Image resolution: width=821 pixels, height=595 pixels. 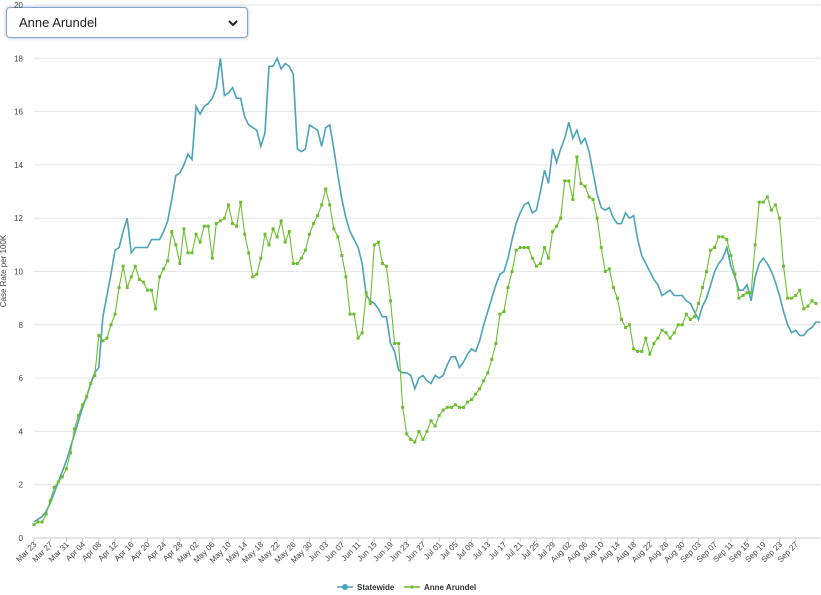 I want to click on y-tick-label: 4, so click(x=21, y=431).